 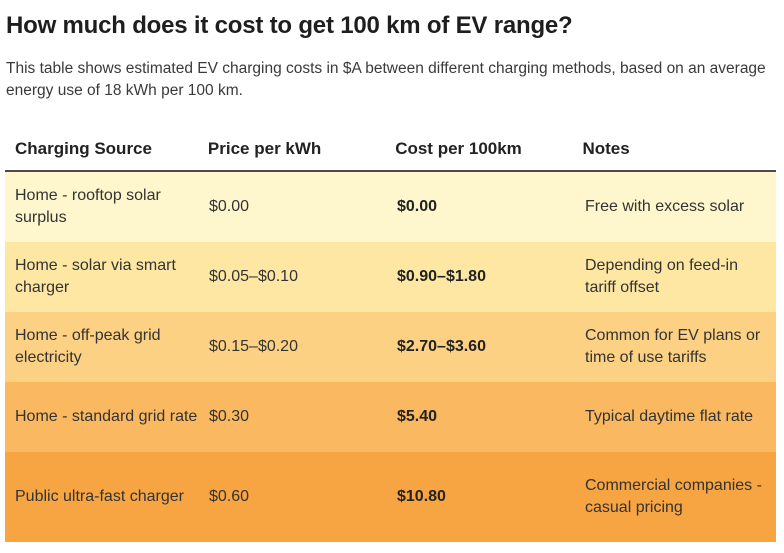 What do you see at coordinates (673, 496) in the screenshot?
I see `row-notes: Commercial companies - casual pricing` at bounding box center [673, 496].